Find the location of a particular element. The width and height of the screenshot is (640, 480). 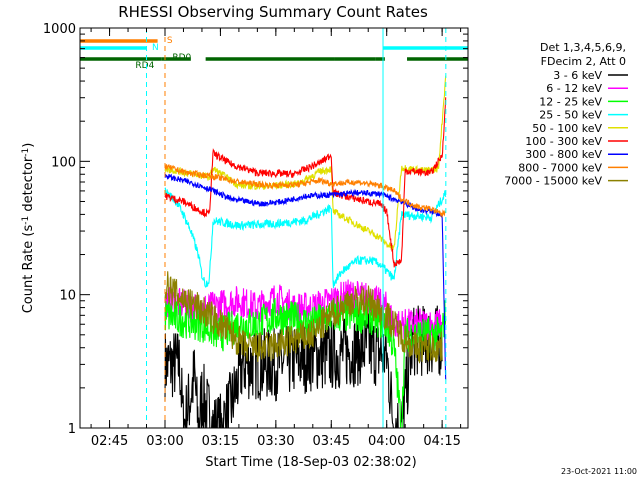

flag-label-rd4: RD4 is located at coordinates (144, 66).